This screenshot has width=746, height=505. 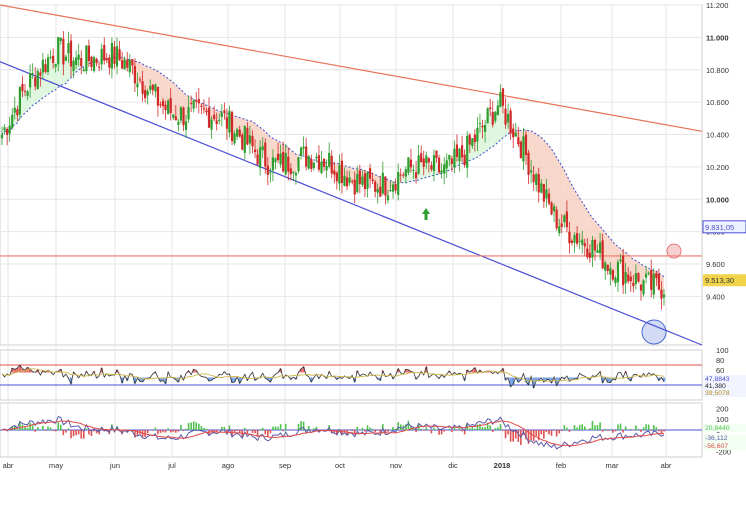 What do you see at coordinates (722, 408) in the screenshot?
I see `macd-y-tick-label: 200` at bounding box center [722, 408].